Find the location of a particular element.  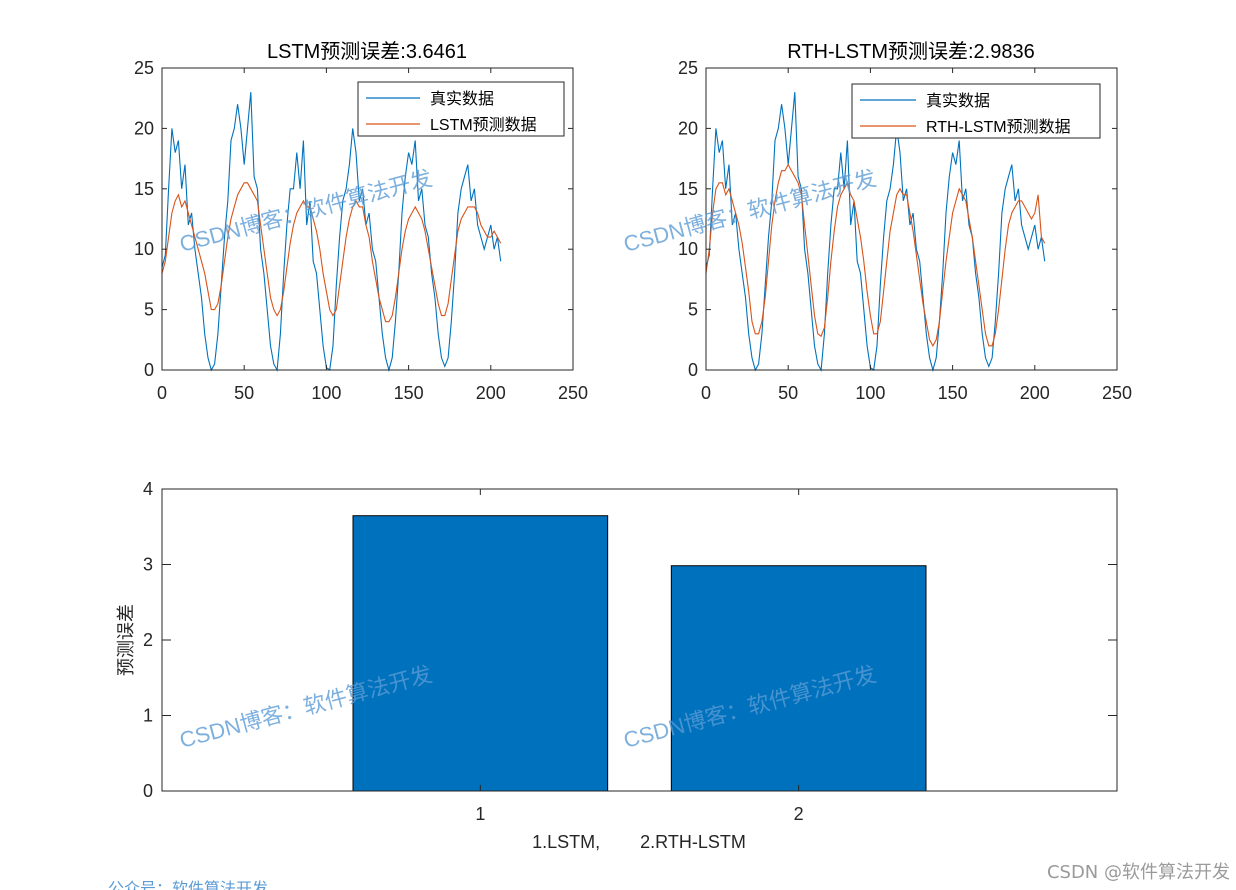

rth-lstm-series is located at coordinates (875, 232).